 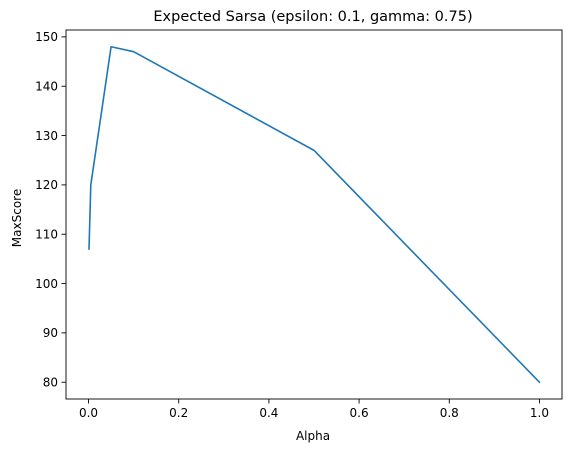 What do you see at coordinates (46, 284) in the screenshot?
I see `y-tick-label: 100` at bounding box center [46, 284].